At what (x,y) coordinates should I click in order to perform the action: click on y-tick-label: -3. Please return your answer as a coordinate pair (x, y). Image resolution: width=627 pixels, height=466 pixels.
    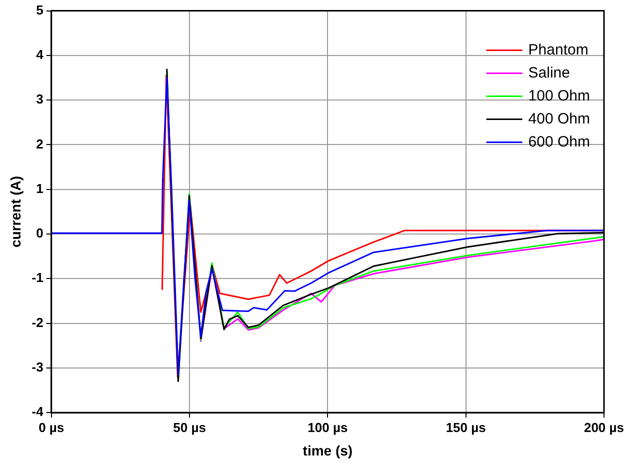
    Looking at the image, I should click on (38, 367).